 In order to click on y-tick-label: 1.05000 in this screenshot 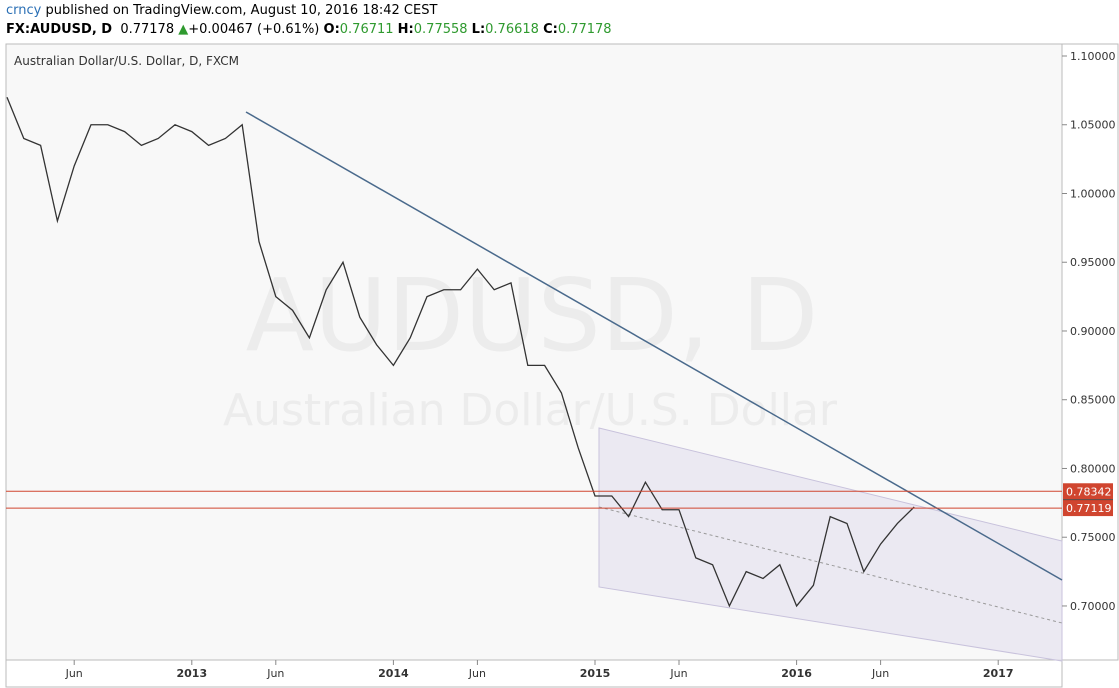, I will do `click(1093, 125)`.